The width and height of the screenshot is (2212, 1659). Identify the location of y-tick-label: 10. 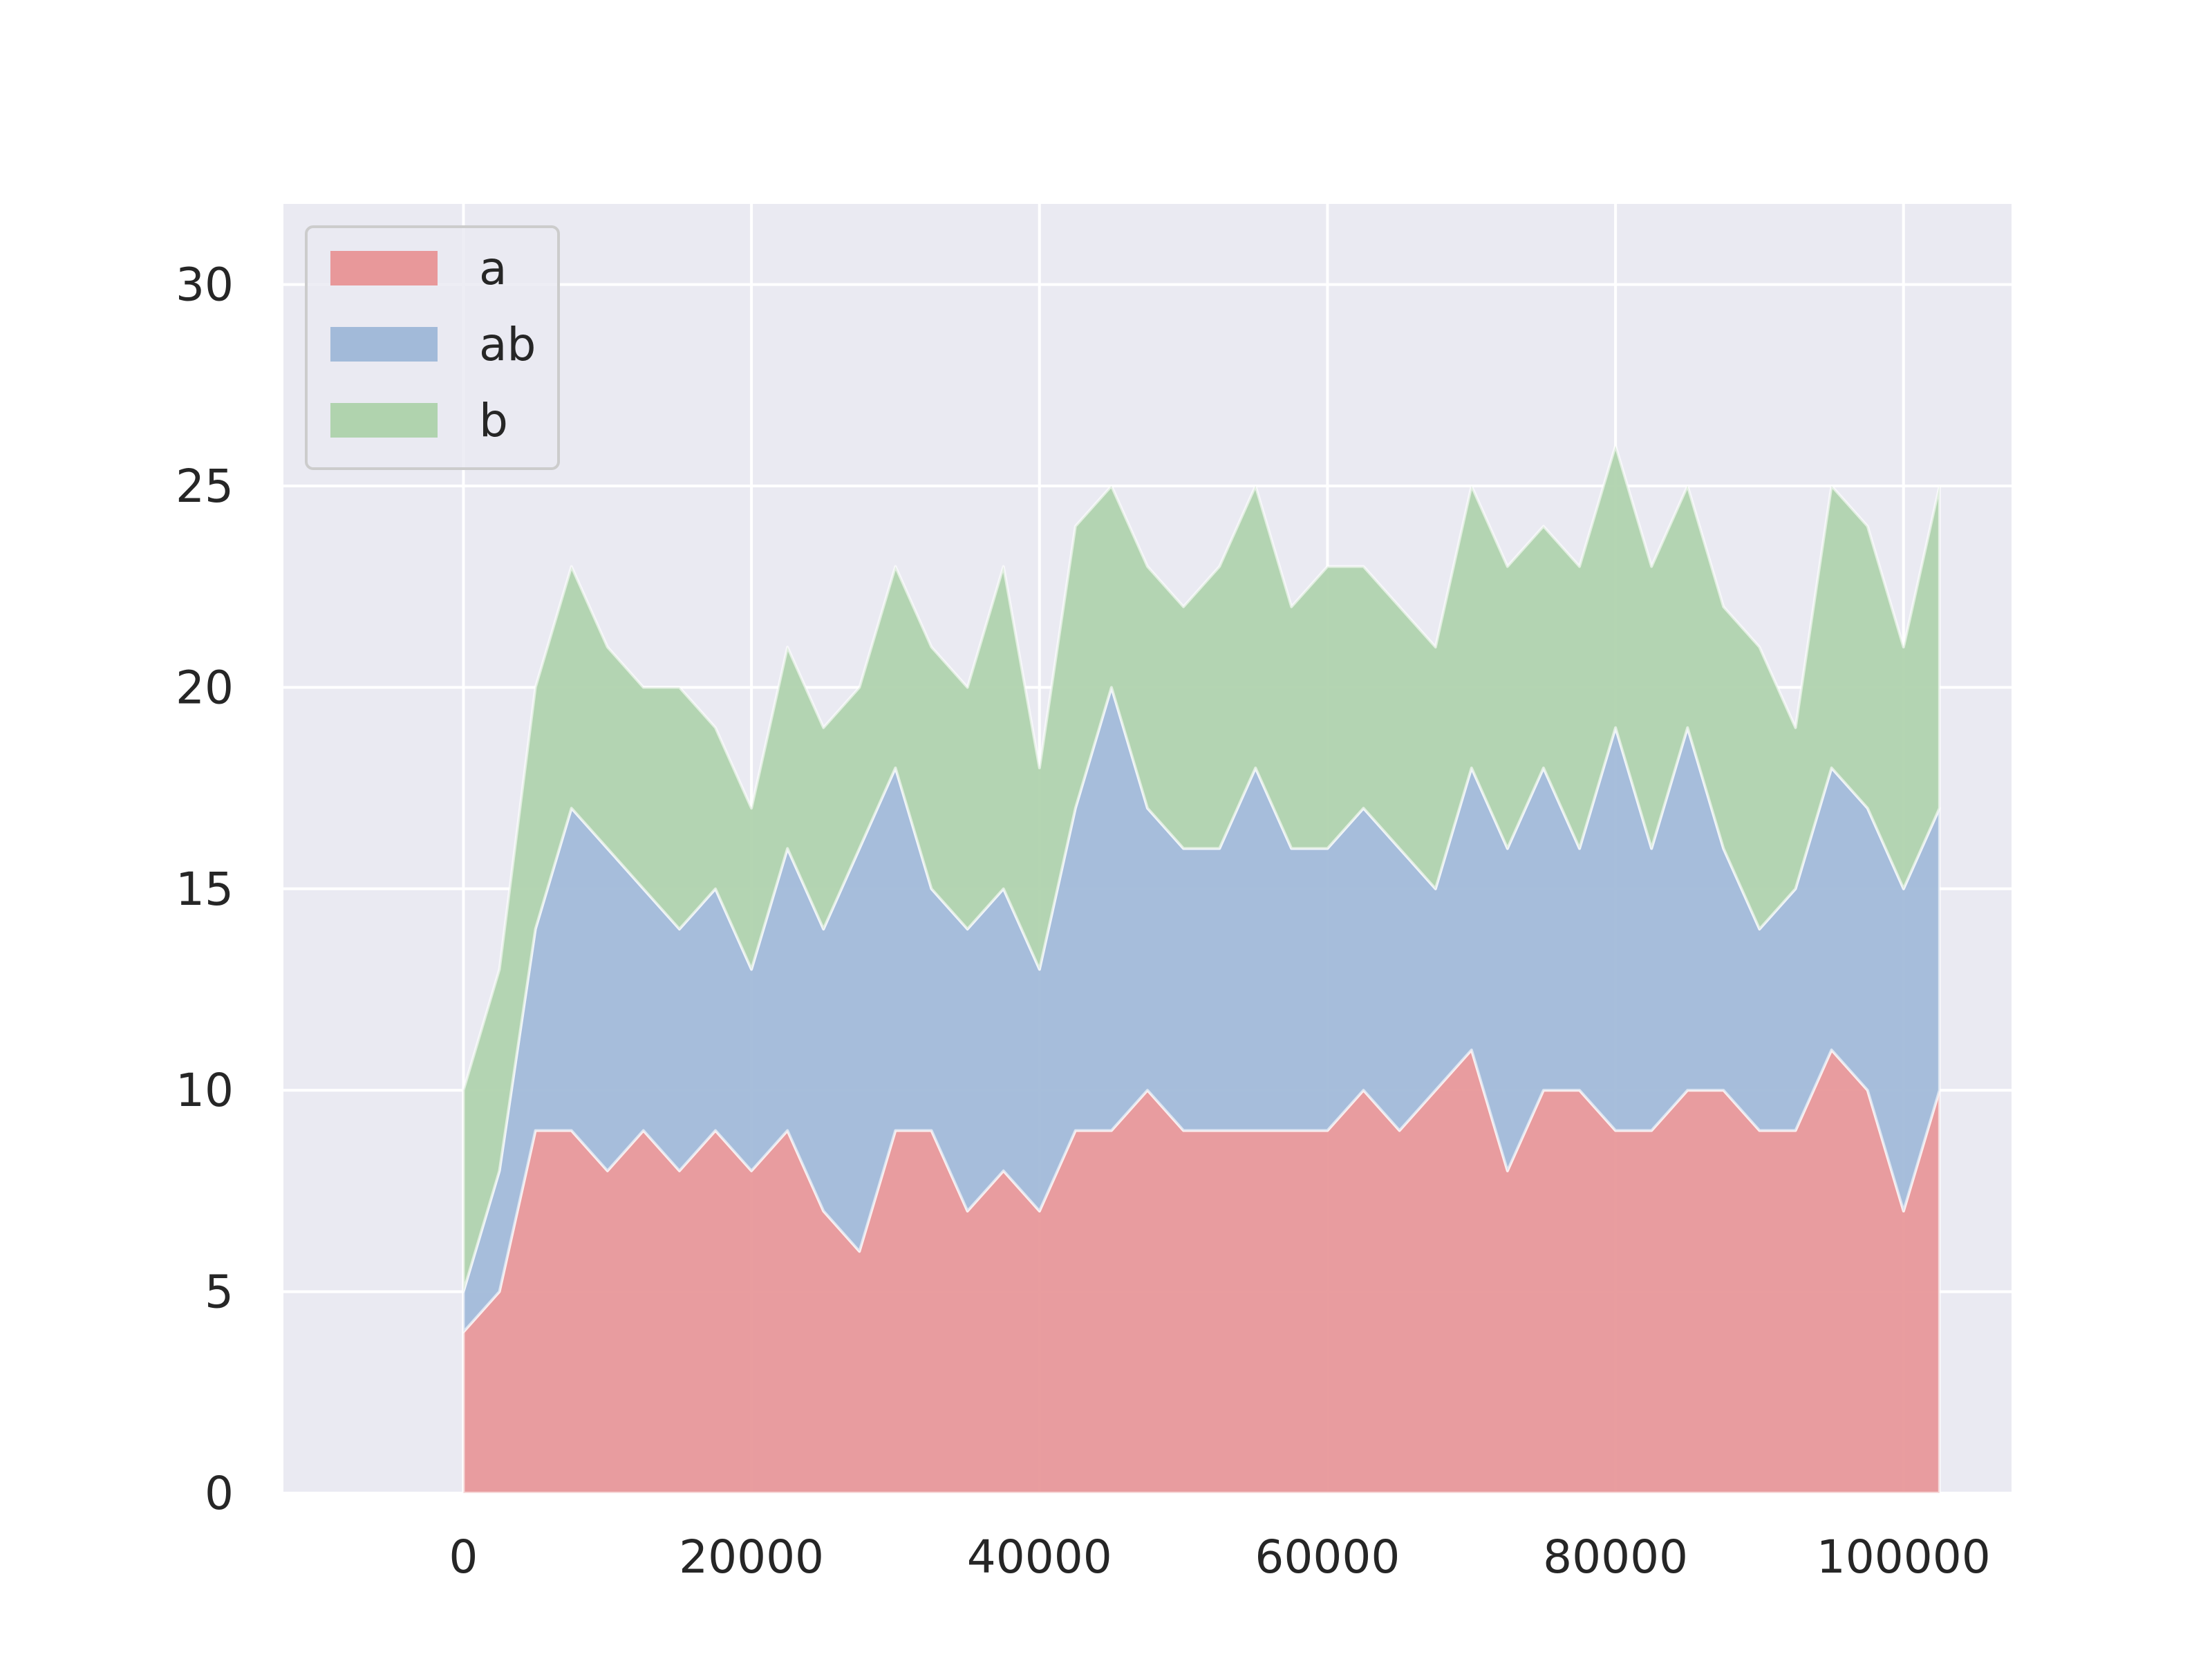
(205, 1090).